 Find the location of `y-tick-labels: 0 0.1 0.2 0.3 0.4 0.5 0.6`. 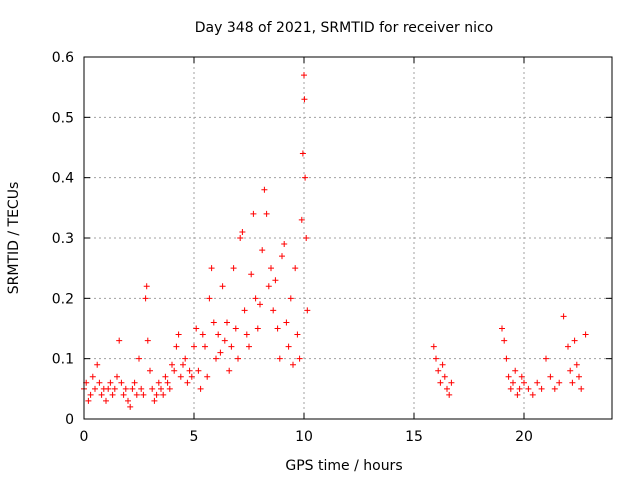

y-tick-labels: 0 0.1 0.2 0.3 0.4 0.5 0.6 is located at coordinates (63, 239).